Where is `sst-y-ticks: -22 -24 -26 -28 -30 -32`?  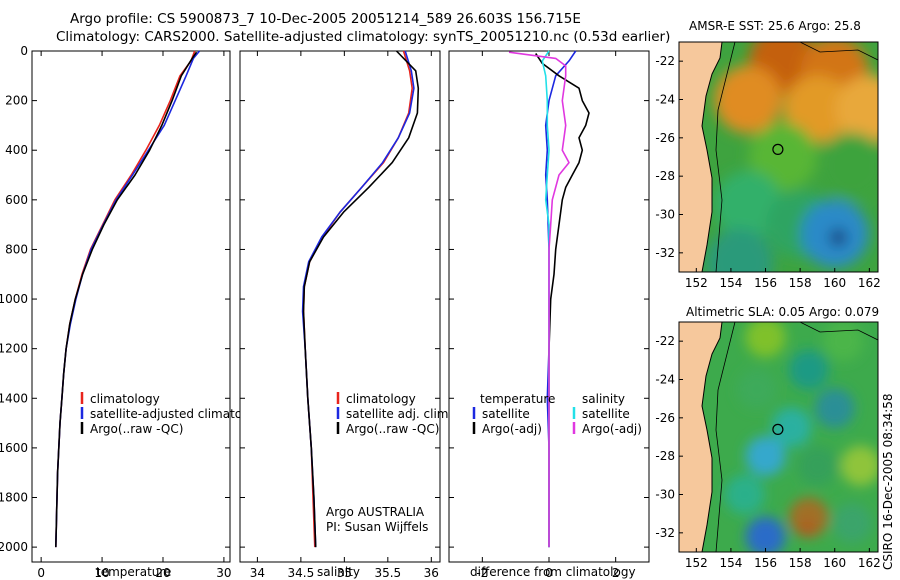
sst-y-ticks: -22 -24 -26 -28 -30 -32 is located at coordinates (669, 157).